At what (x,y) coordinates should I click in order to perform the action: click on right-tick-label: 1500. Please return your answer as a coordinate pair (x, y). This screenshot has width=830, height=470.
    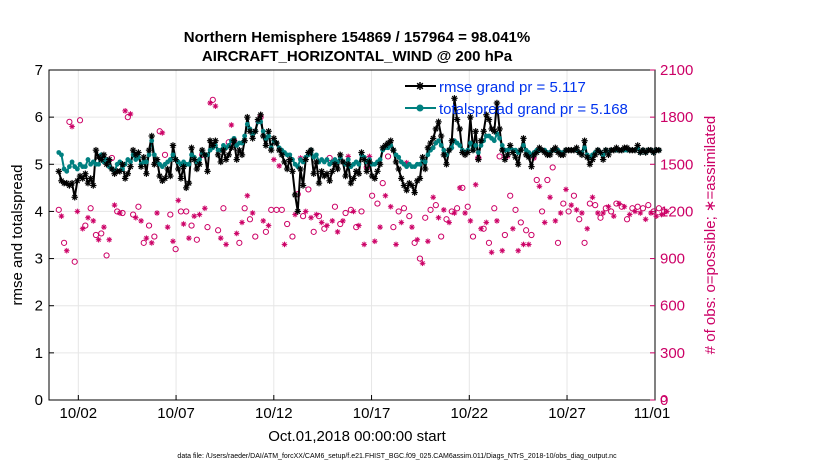
    Looking at the image, I should click on (676, 164).